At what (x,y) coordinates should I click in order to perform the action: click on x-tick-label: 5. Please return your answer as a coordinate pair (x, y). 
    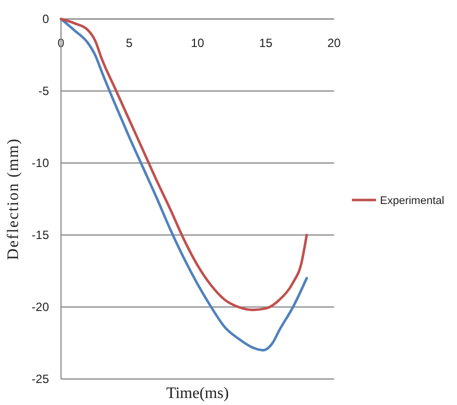
    Looking at the image, I should click on (129, 43).